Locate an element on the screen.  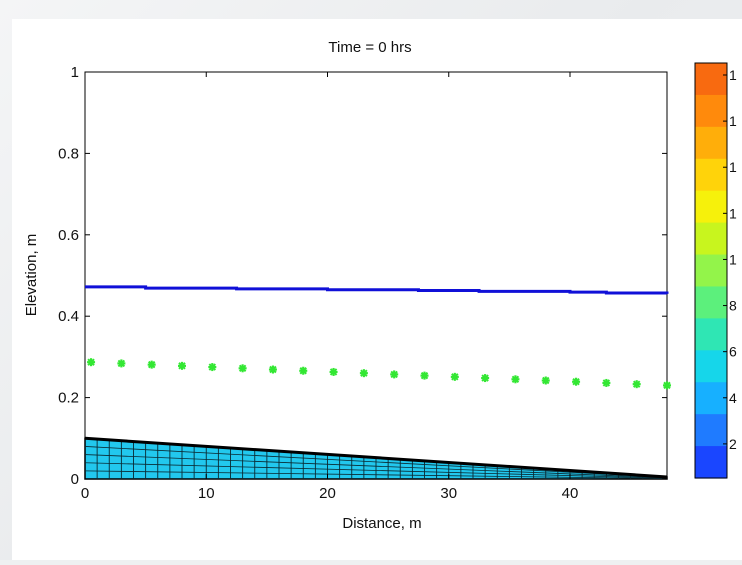
colorbar-tick-label: 4 is located at coordinates (733, 398).